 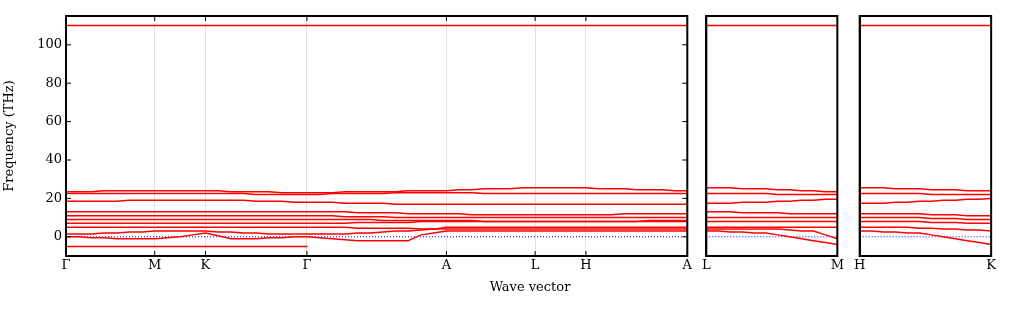 What do you see at coordinates (53, 159) in the screenshot?
I see `y-tick-label: 40` at bounding box center [53, 159].